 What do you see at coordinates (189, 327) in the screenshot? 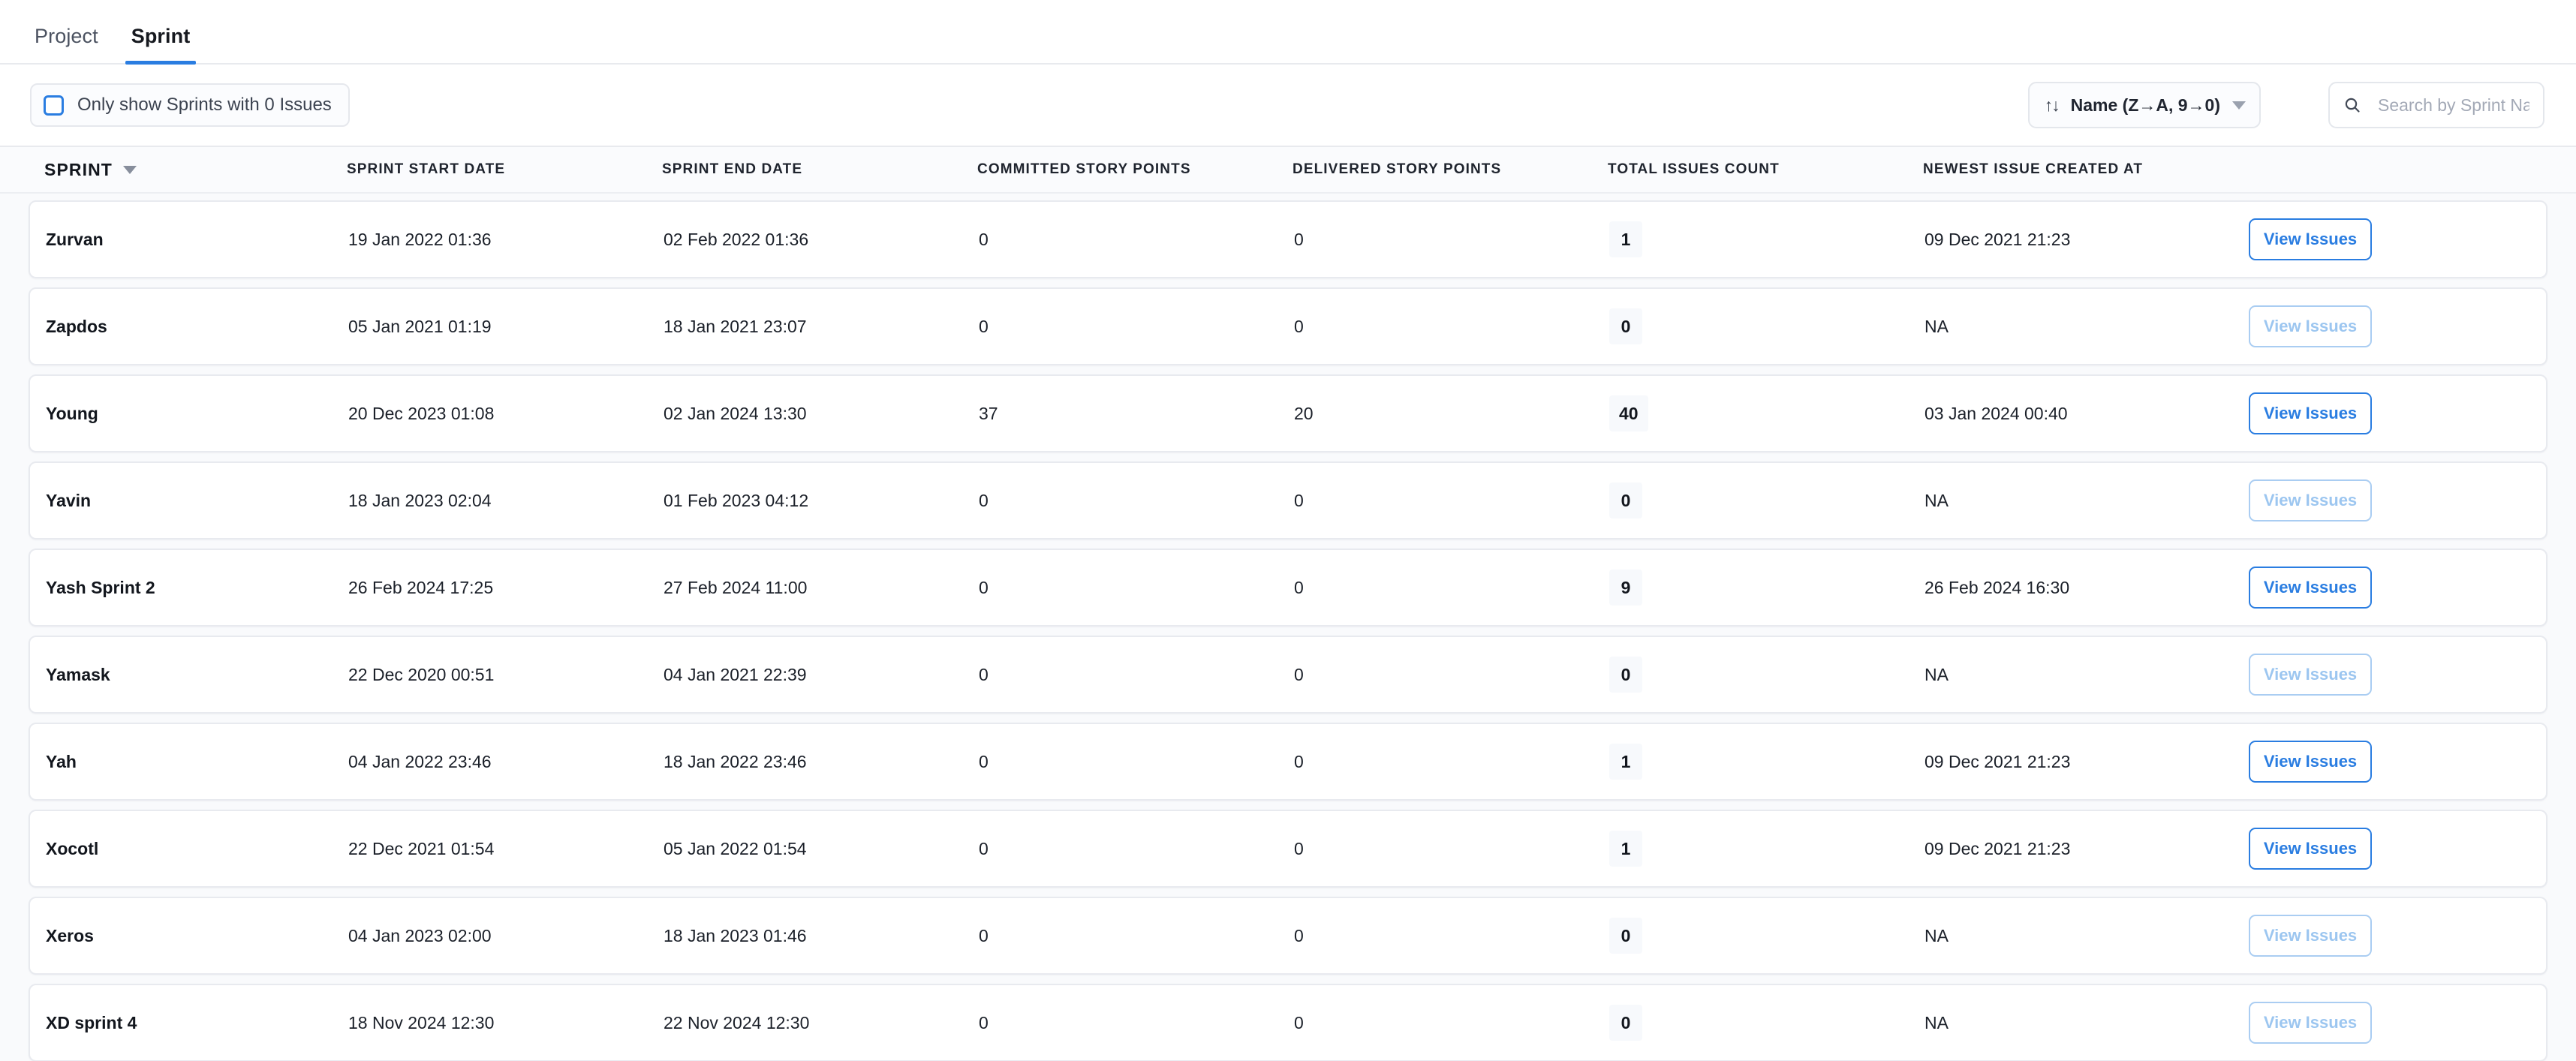
I see `sprint-name: Zapdos` at bounding box center [189, 327].